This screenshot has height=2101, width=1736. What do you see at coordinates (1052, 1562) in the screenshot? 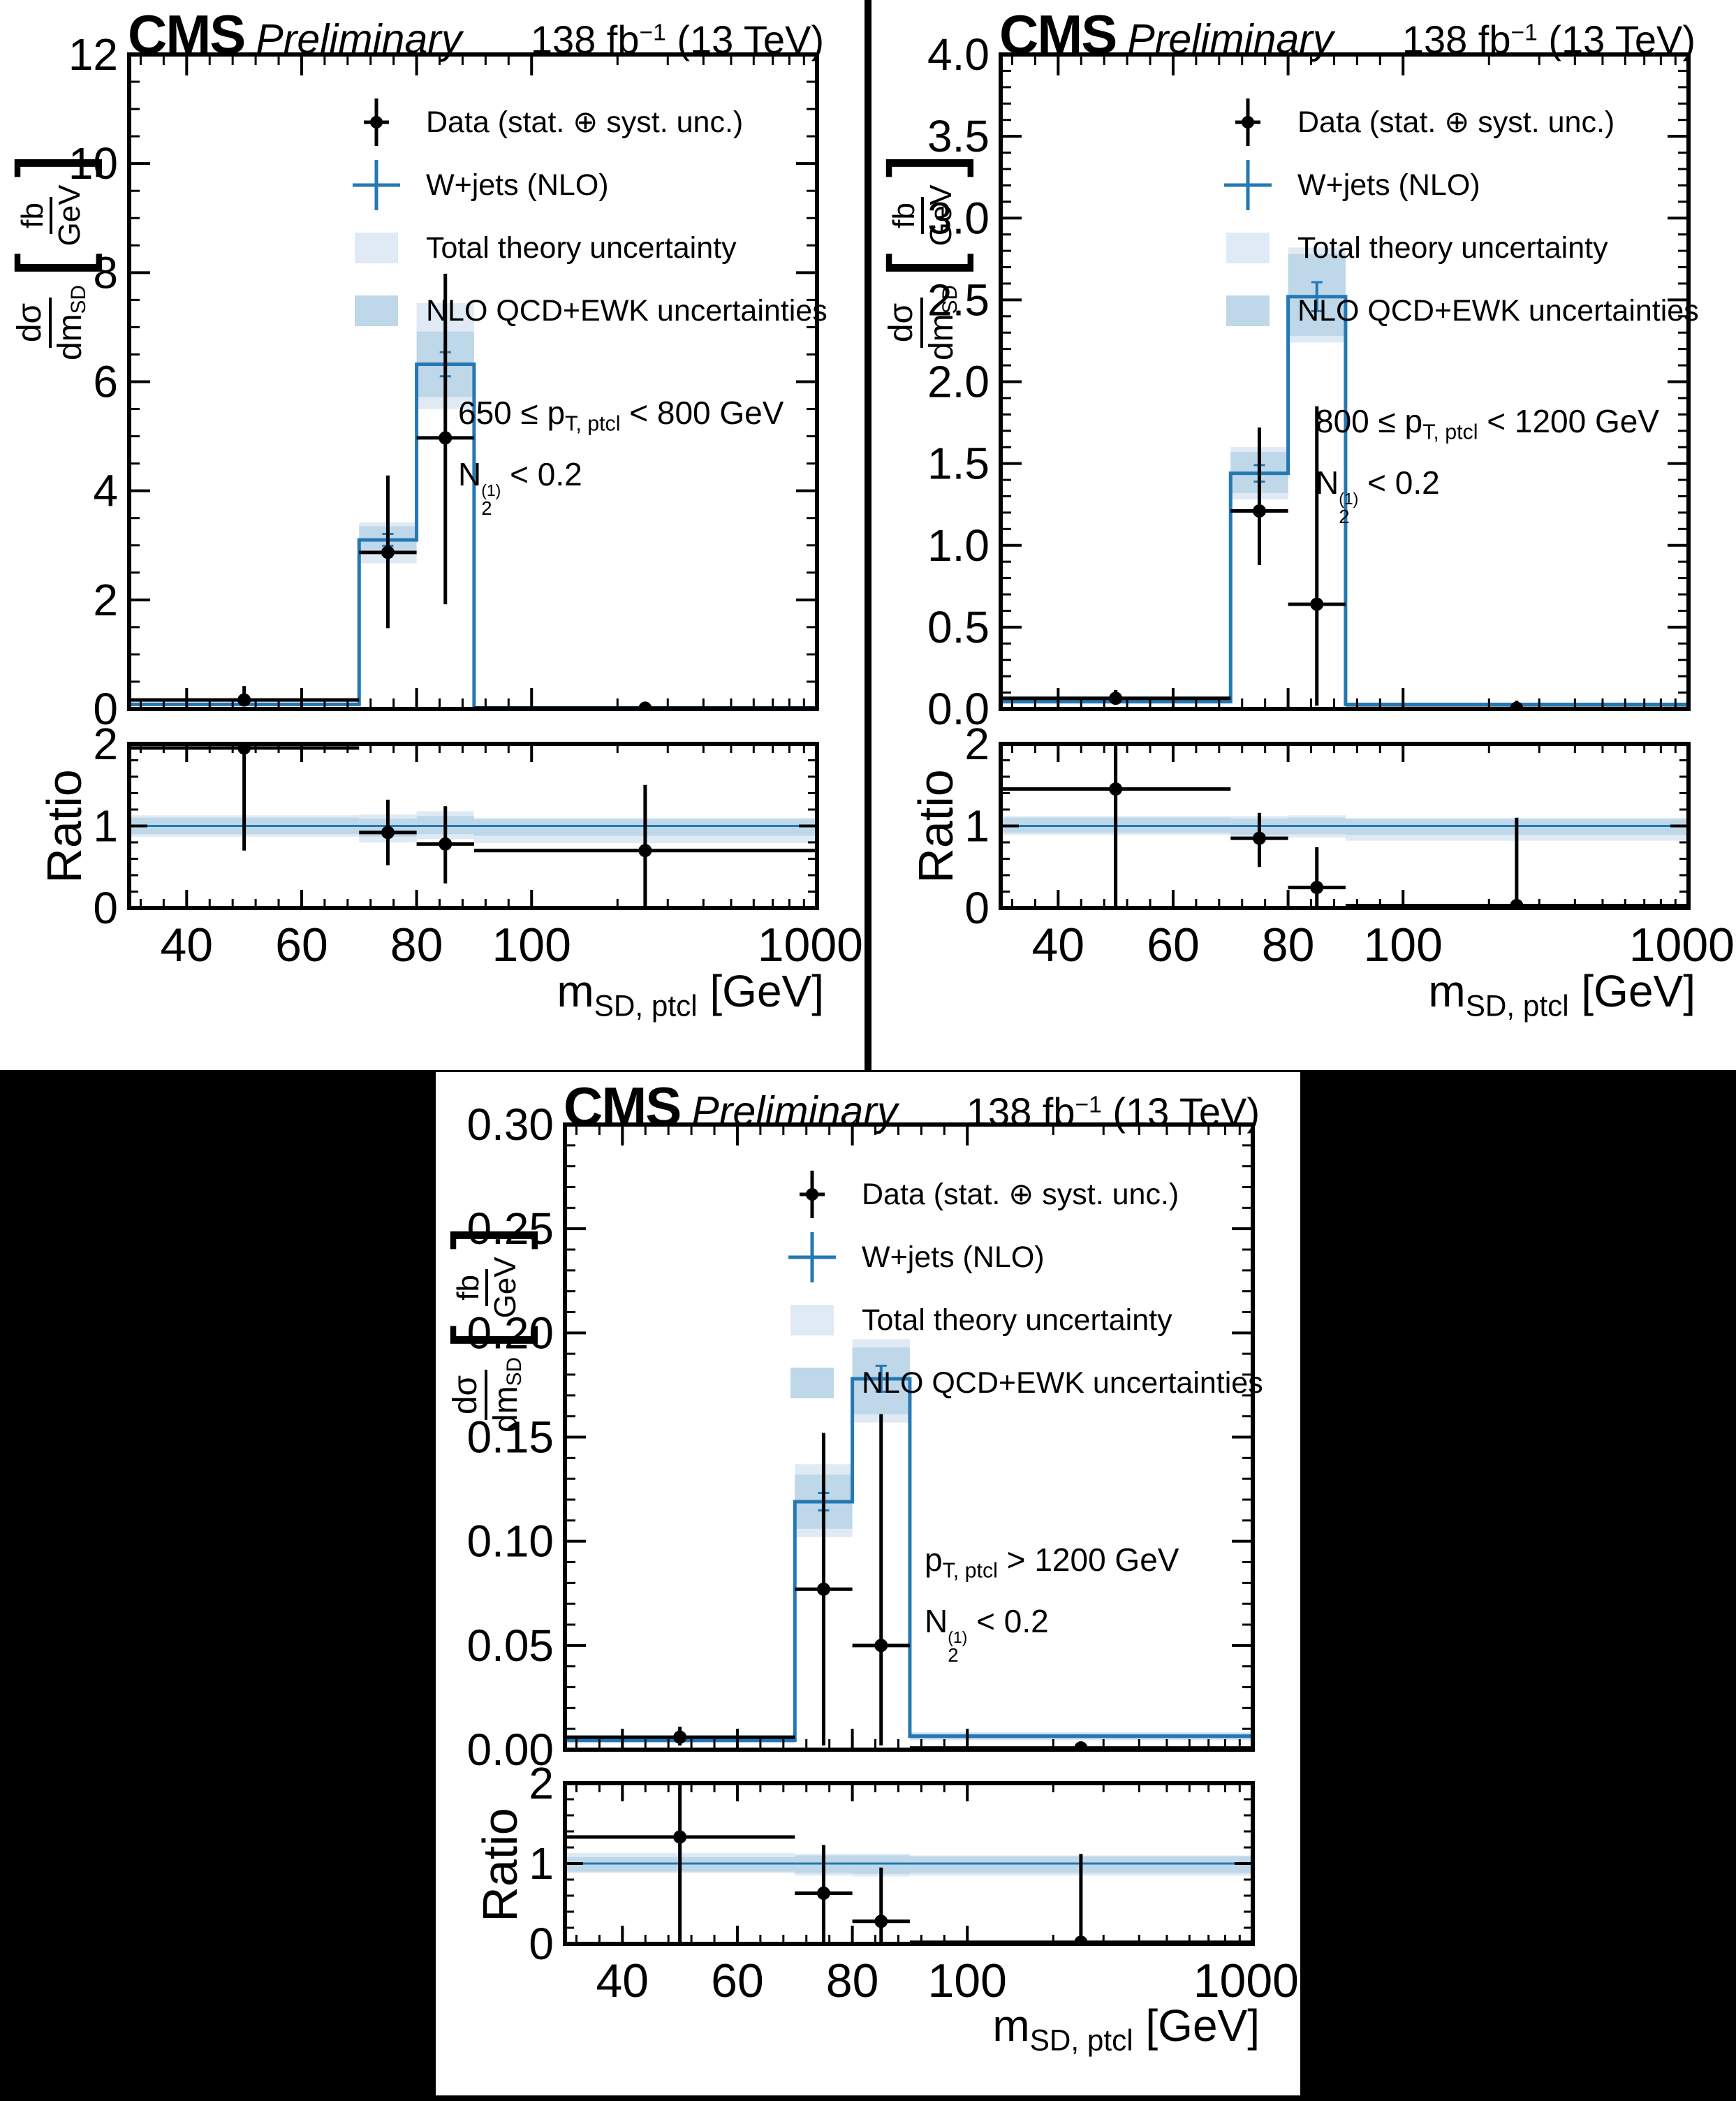
I see `pt-range-line: pT, ptcl > 1200 GeV` at bounding box center [1052, 1562].